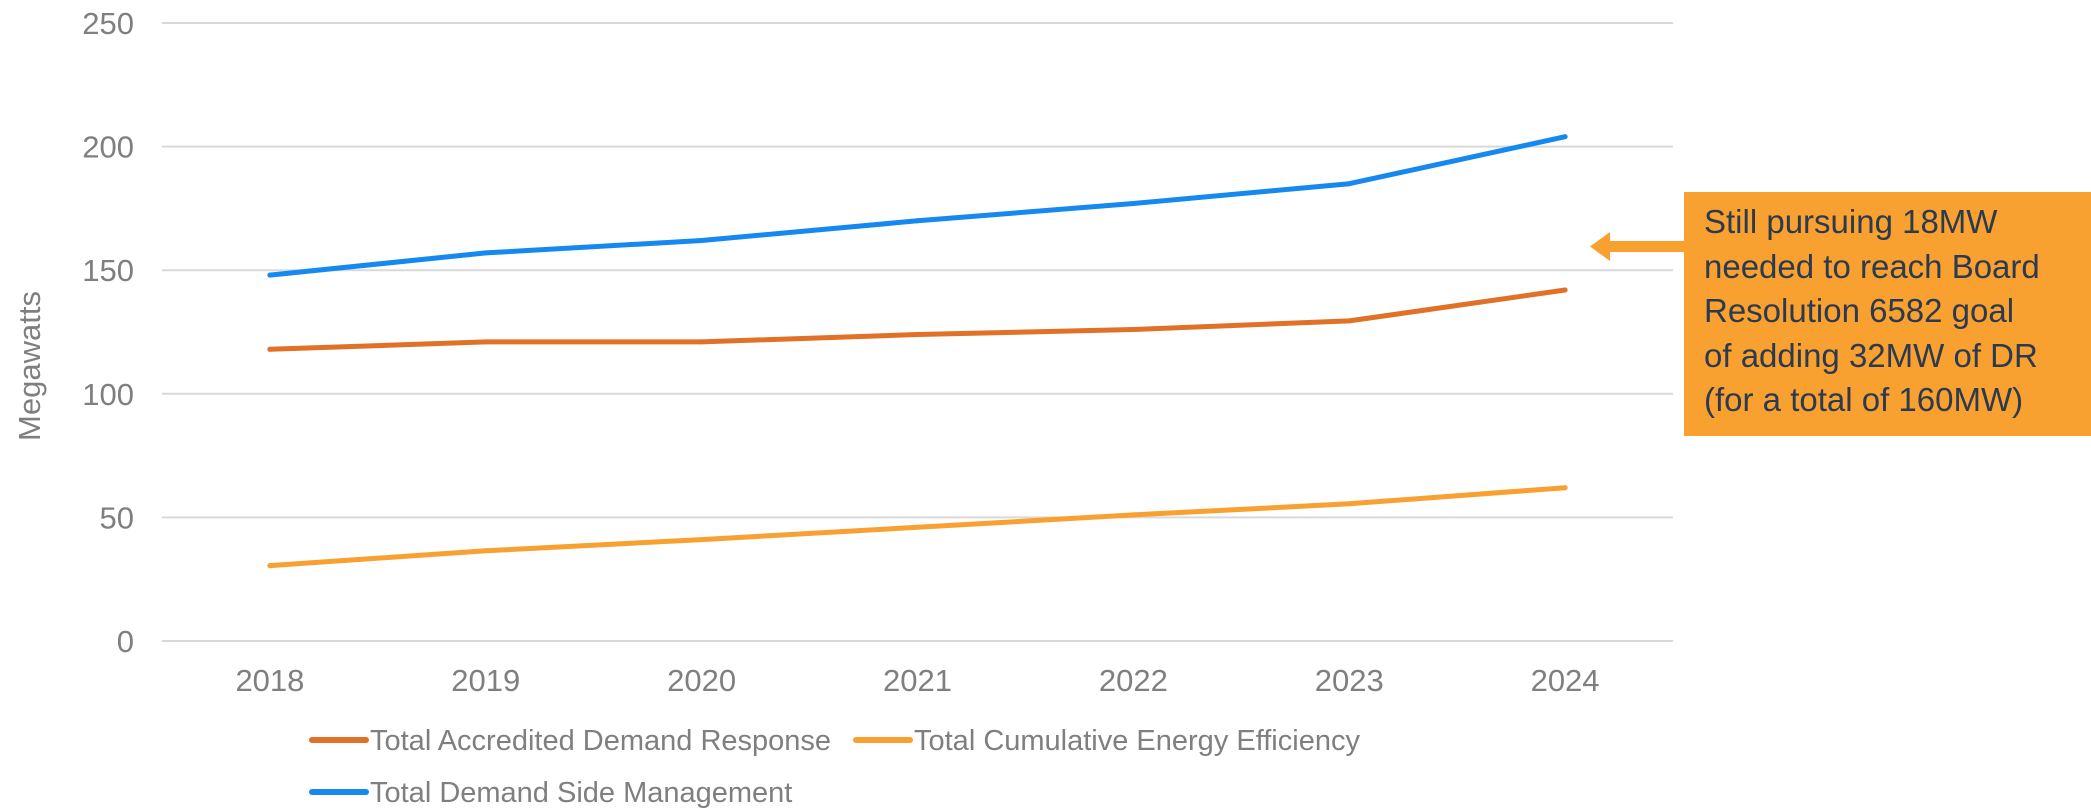 Image resolution: width=2091 pixels, height=808 pixels. Describe the element at coordinates (1851, 221) in the screenshot. I see `callout-line: Still pursuing 18MW` at that location.